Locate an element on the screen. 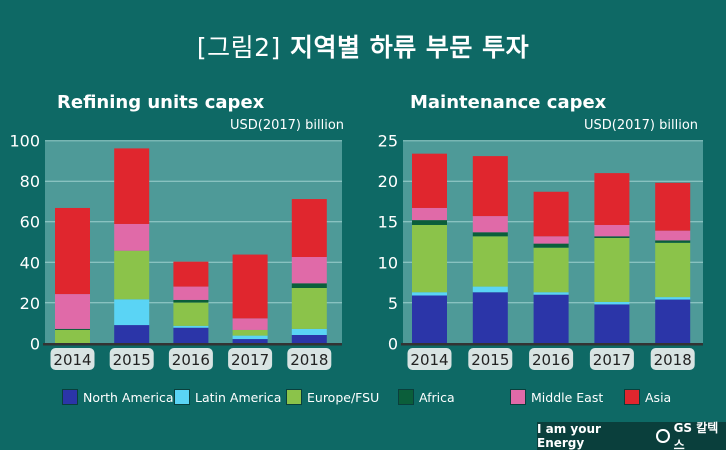 The image size is (726, 450). legend-item: Middle East is located at coordinates (556, 397).